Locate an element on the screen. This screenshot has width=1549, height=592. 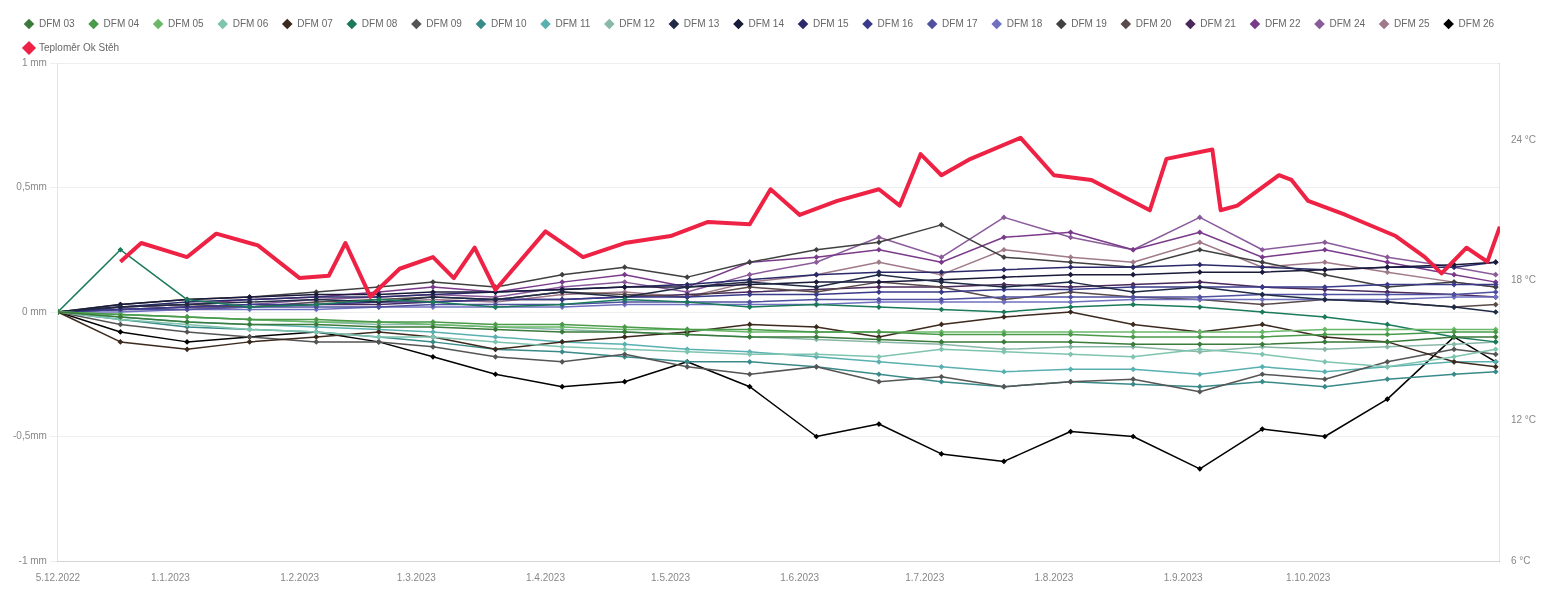
y-tick-label: 0 mm is located at coordinates (34, 311).